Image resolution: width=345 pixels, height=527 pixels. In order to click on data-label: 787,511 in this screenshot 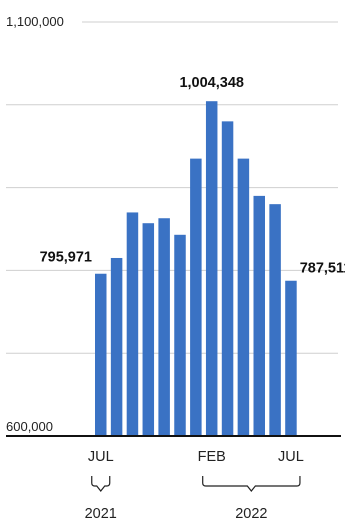, I will do `click(322, 269)`.